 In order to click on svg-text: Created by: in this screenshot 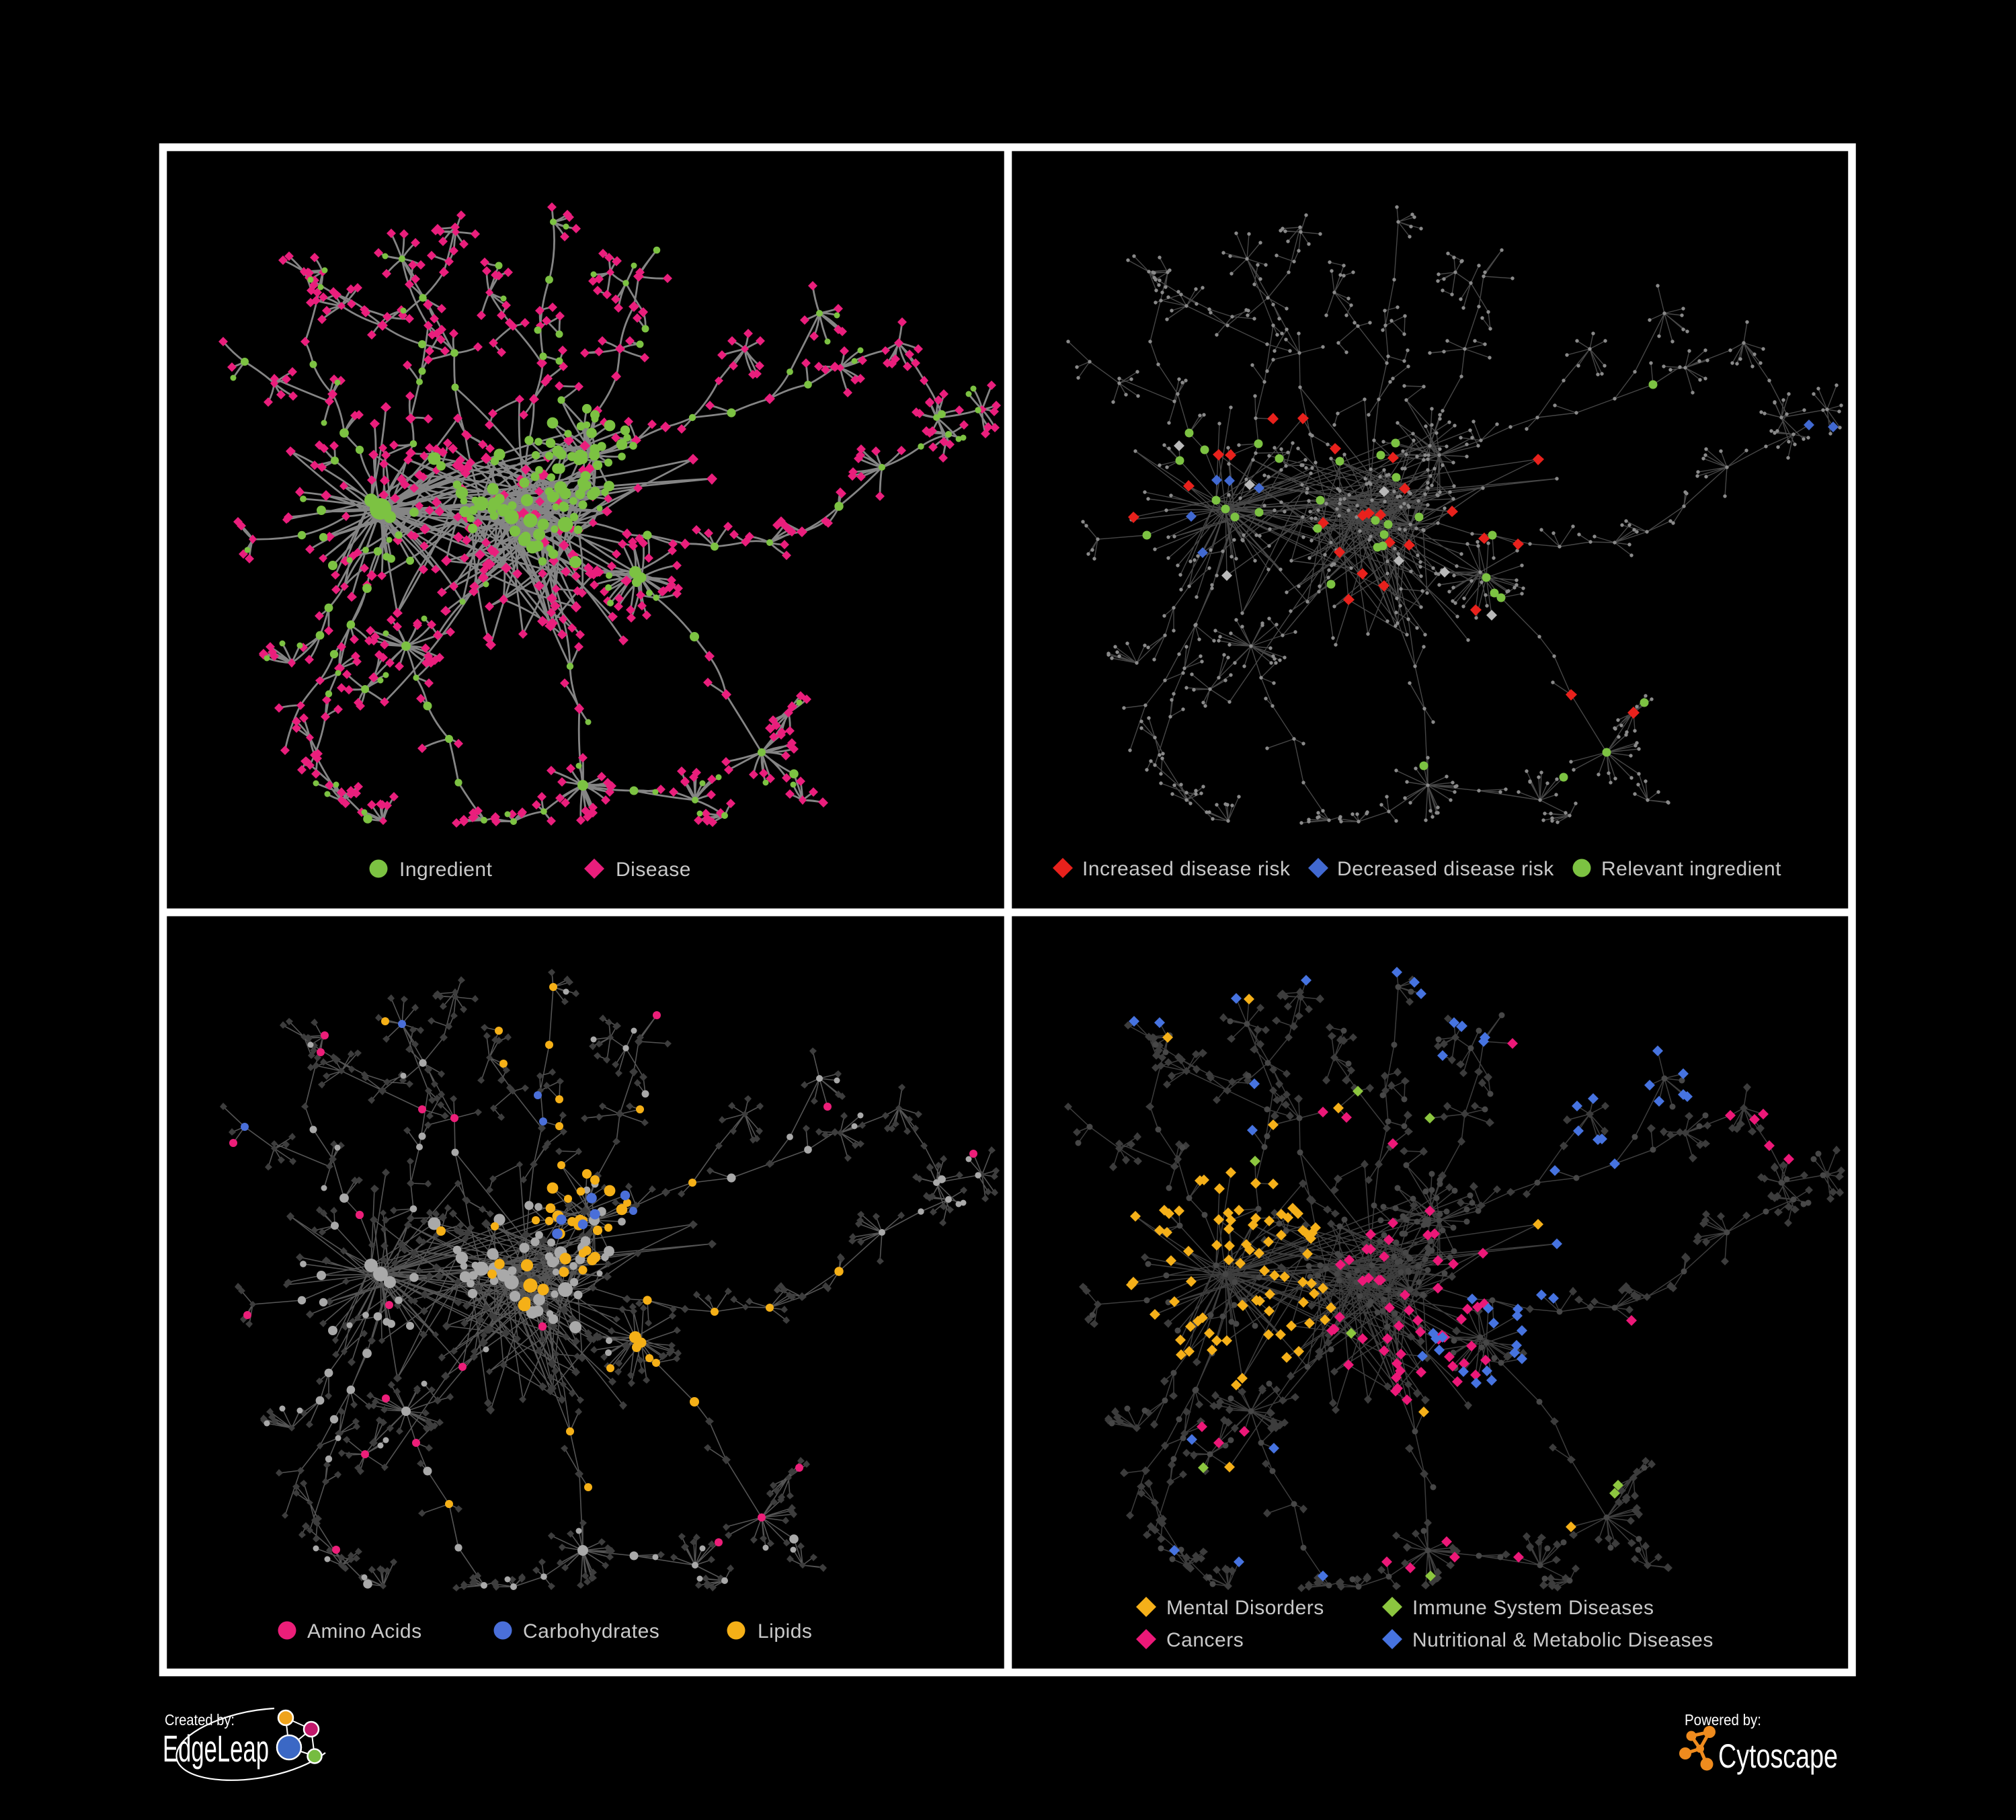, I will do `click(200, 1720)`.